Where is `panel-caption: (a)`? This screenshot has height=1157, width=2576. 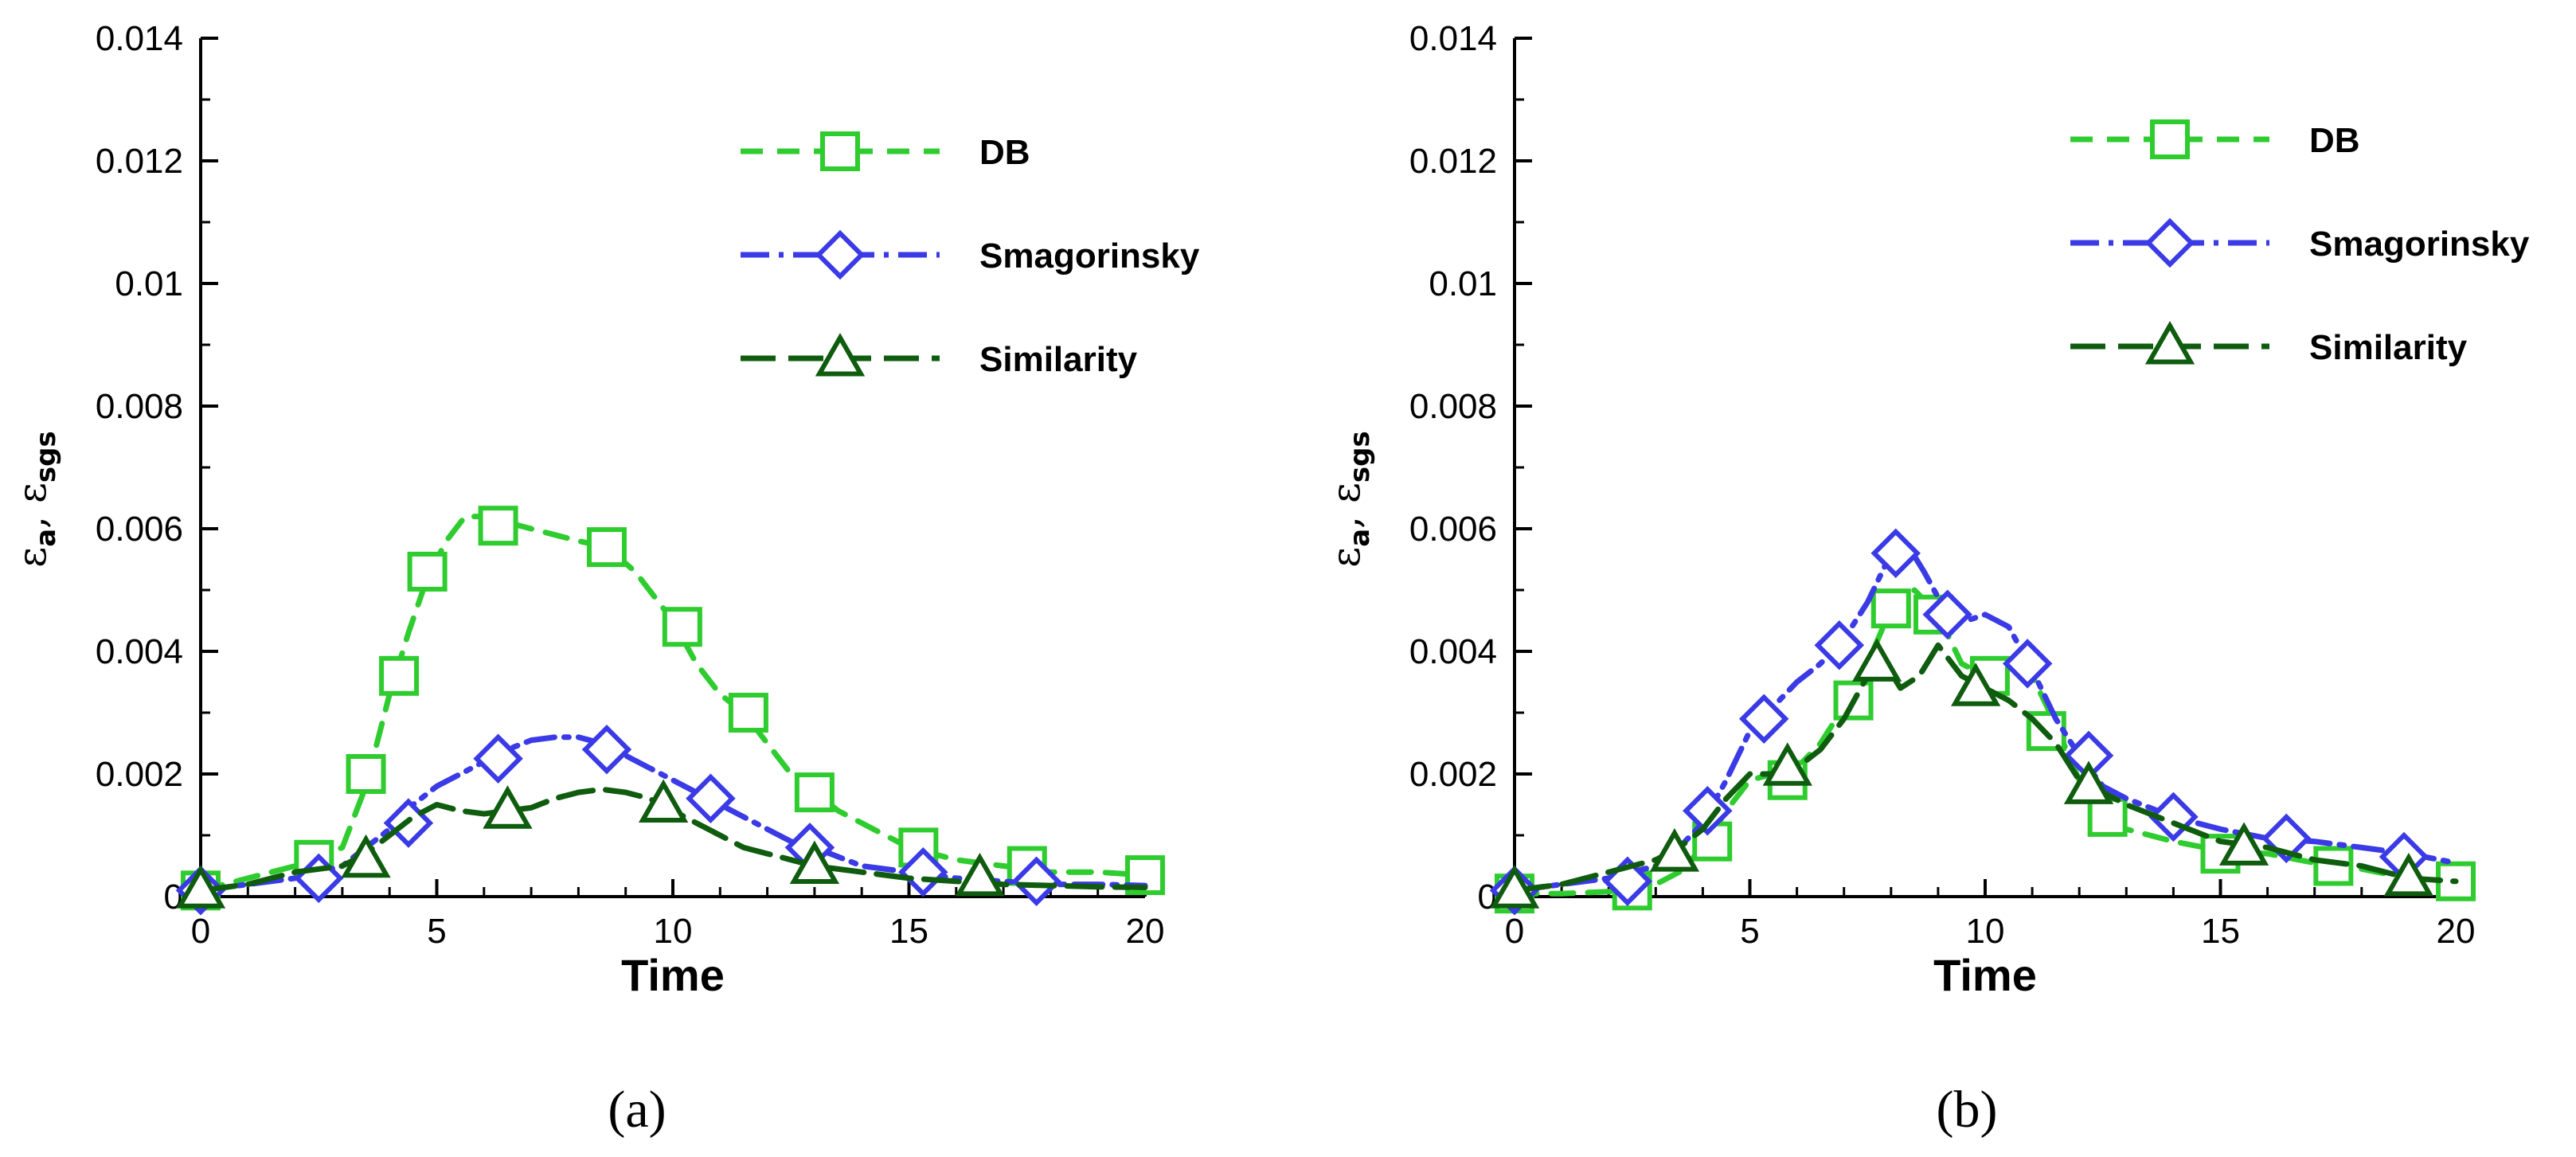
panel-caption: (a) is located at coordinates (637, 1110).